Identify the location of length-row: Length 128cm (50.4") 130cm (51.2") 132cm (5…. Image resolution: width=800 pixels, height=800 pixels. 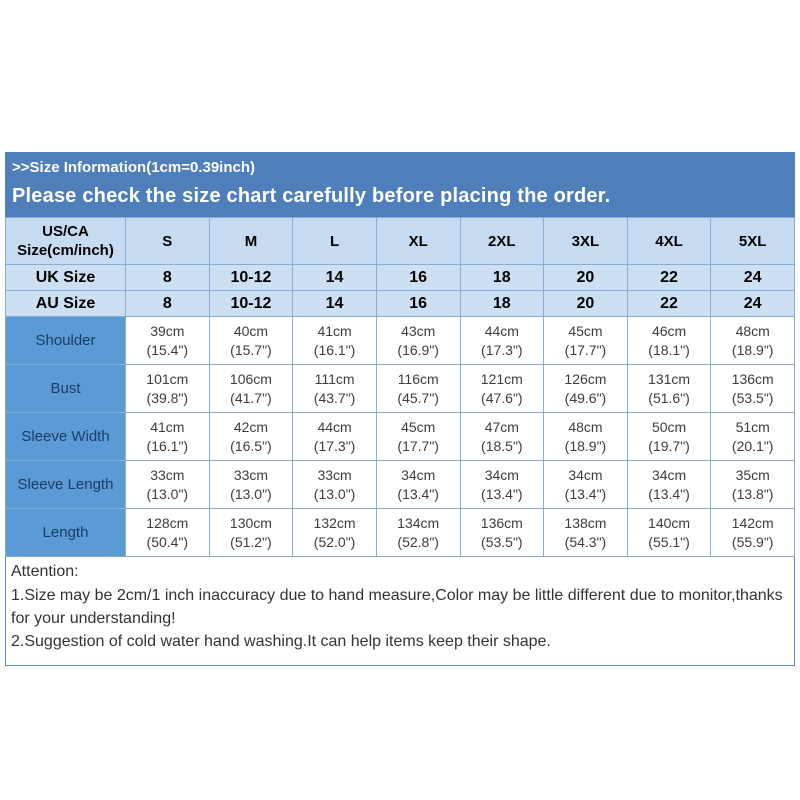
(400, 532).